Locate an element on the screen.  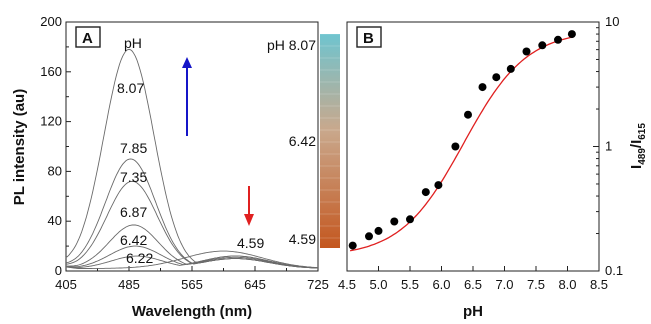
color-strip: pH 8.07 6.42 4.59 is located at coordinates (303, 140).